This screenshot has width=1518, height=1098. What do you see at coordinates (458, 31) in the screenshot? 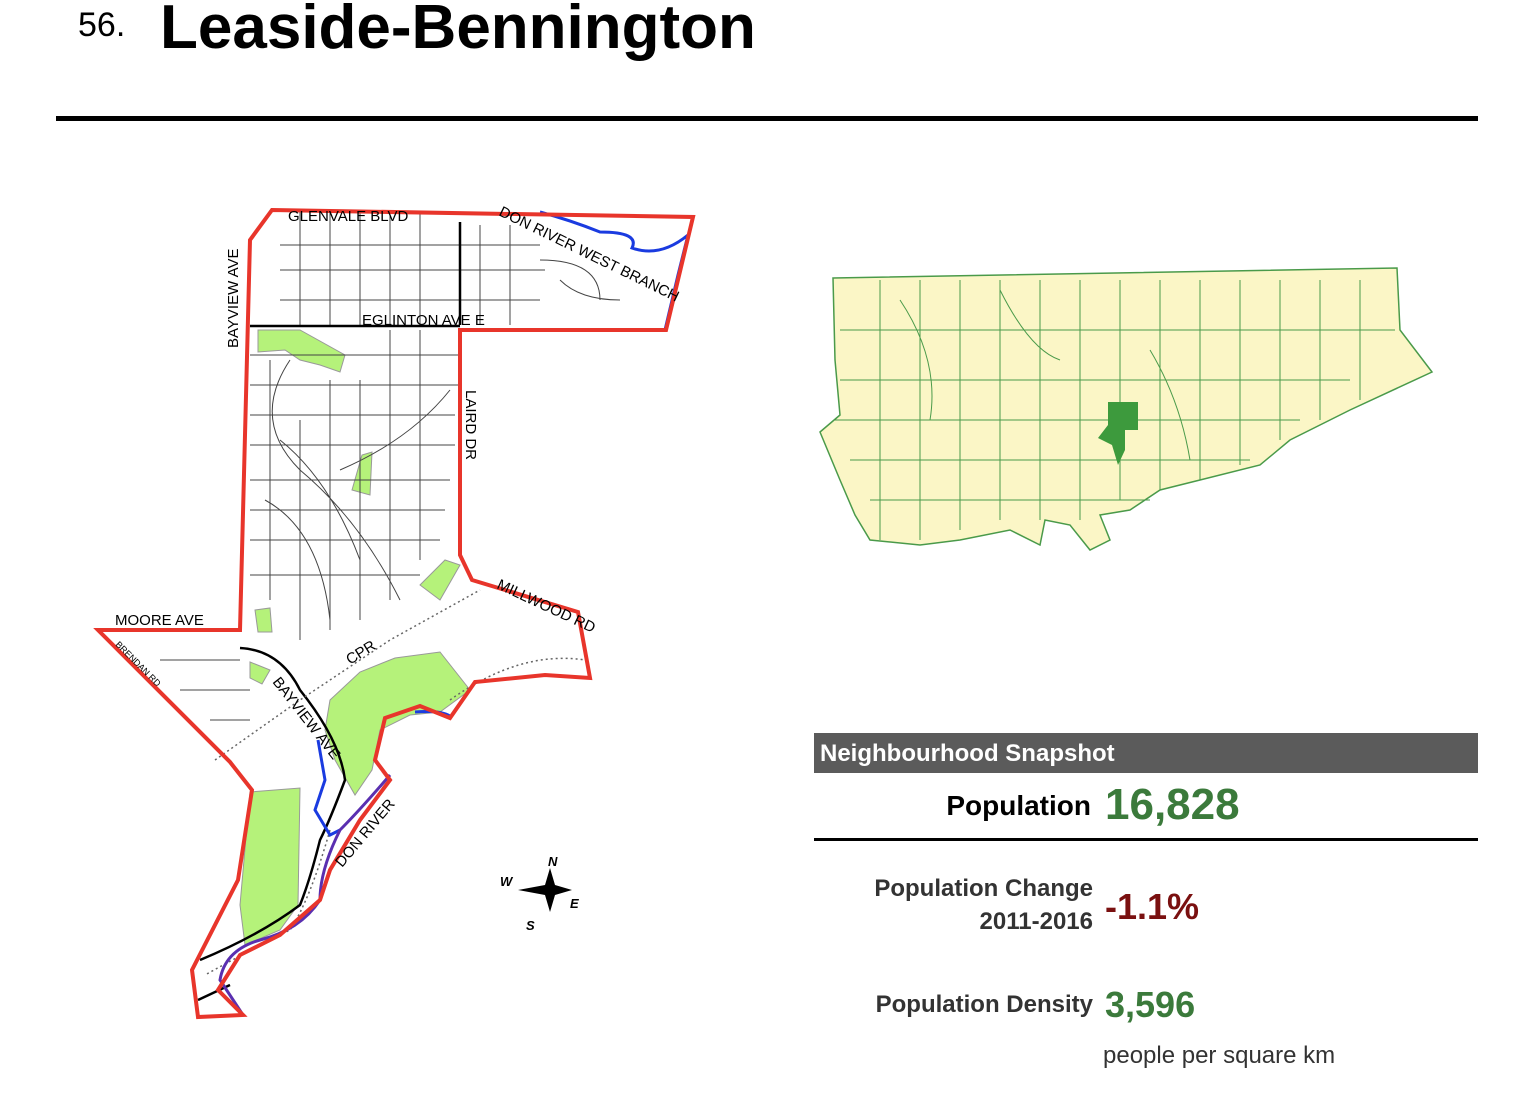
I see `page-title: Leaside-Bennington` at bounding box center [458, 31].